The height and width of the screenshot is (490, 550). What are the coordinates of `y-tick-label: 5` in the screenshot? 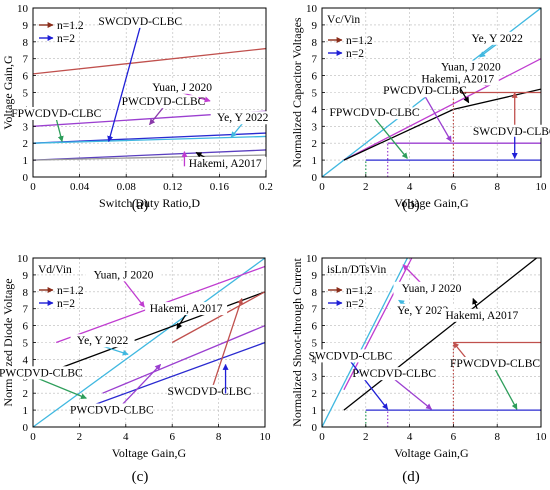 It's located at (26, 344).